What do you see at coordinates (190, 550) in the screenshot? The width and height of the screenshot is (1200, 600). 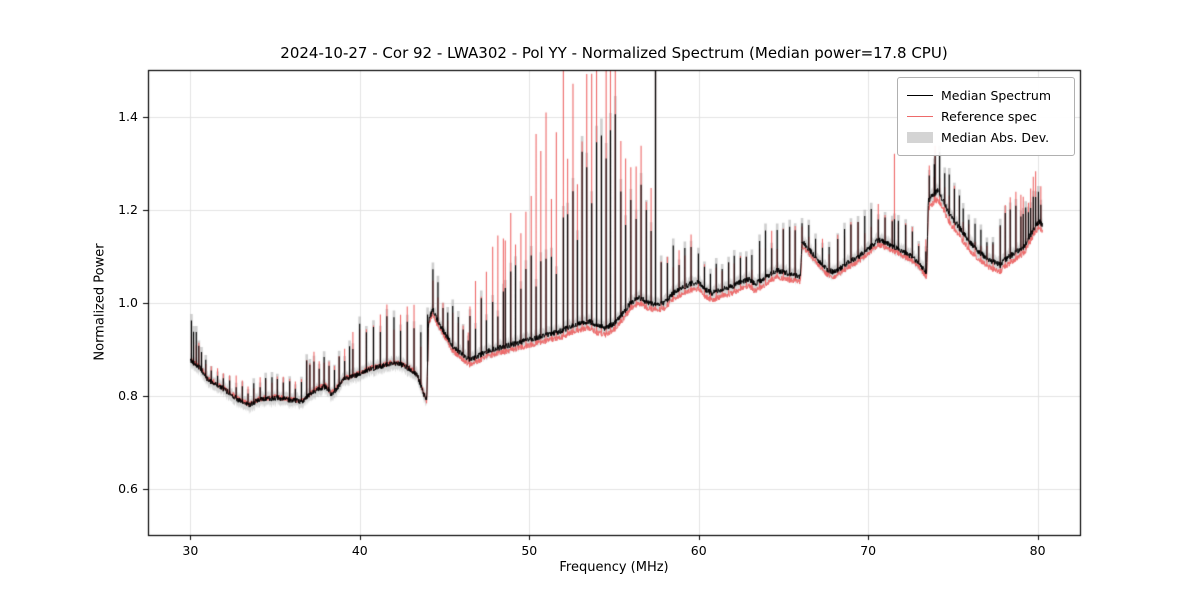 I see `x-tick-label: 30` at bounding box center [190, 550].